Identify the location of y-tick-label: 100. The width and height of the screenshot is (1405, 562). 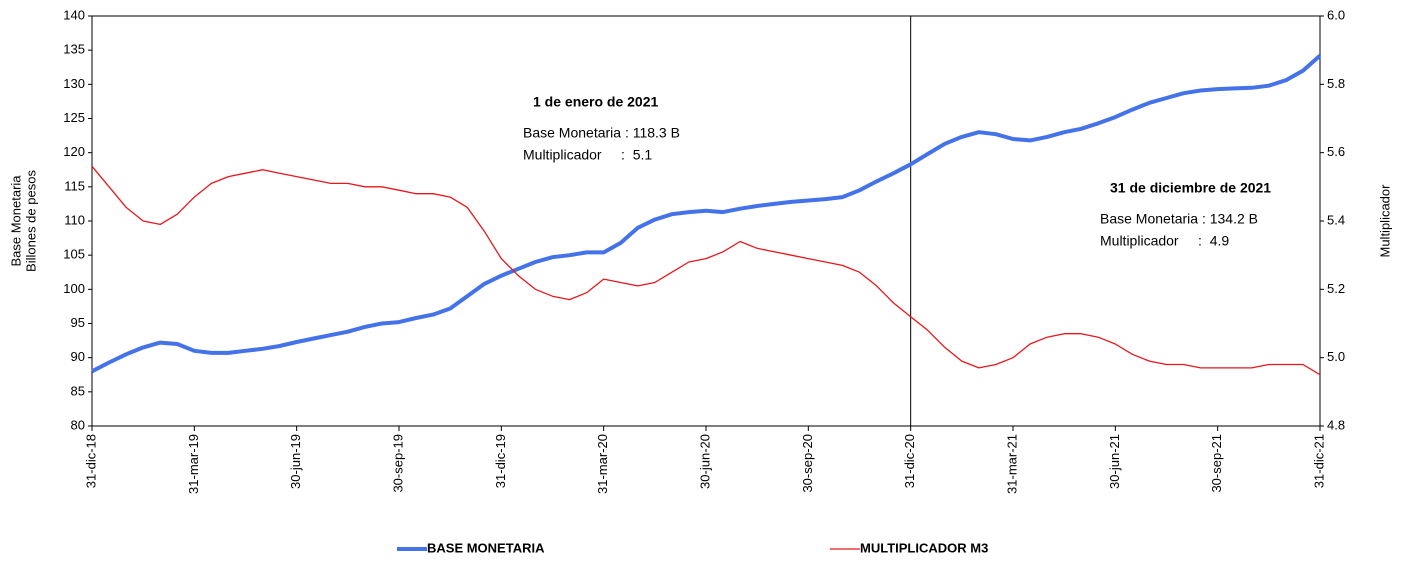
(74, 288).